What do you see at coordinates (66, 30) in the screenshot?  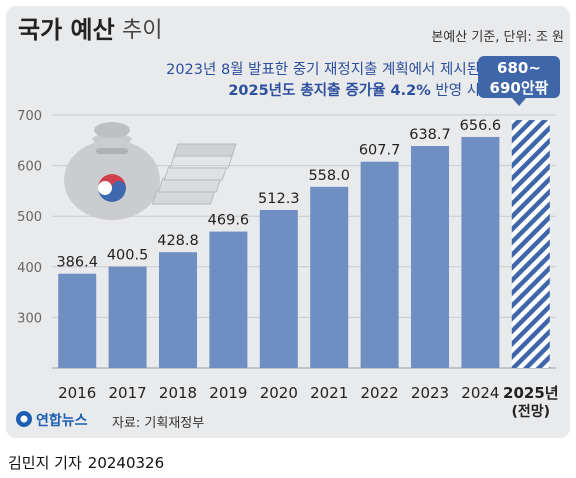 I see `chart-title: 국가 예산` at bounding box center [66, 30].